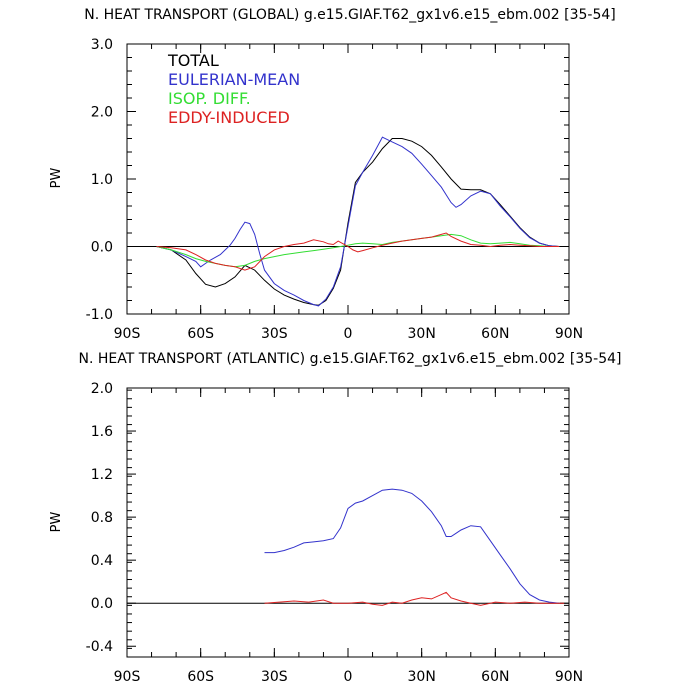 Image resolution: width=700 pixels, height=700 pixels. Describe the element at coordinates (99, 315) in the screenshot. I see `y-tick-label: -1.0` at that location.